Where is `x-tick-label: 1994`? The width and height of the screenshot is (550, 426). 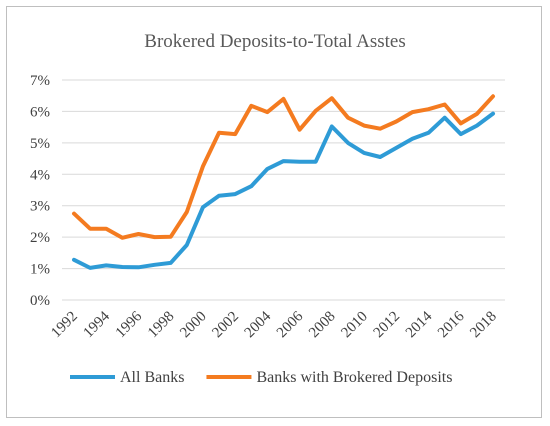
x-tick-label: 1994 is located at coordinates (97, 324).